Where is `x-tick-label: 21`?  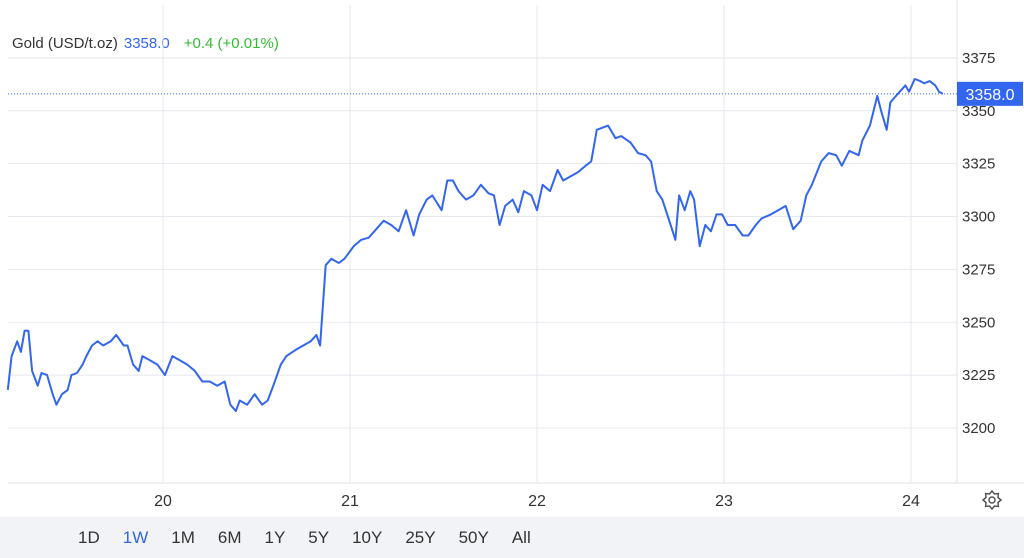 x-tick-label: 21 is located at coordinates (350, 501).